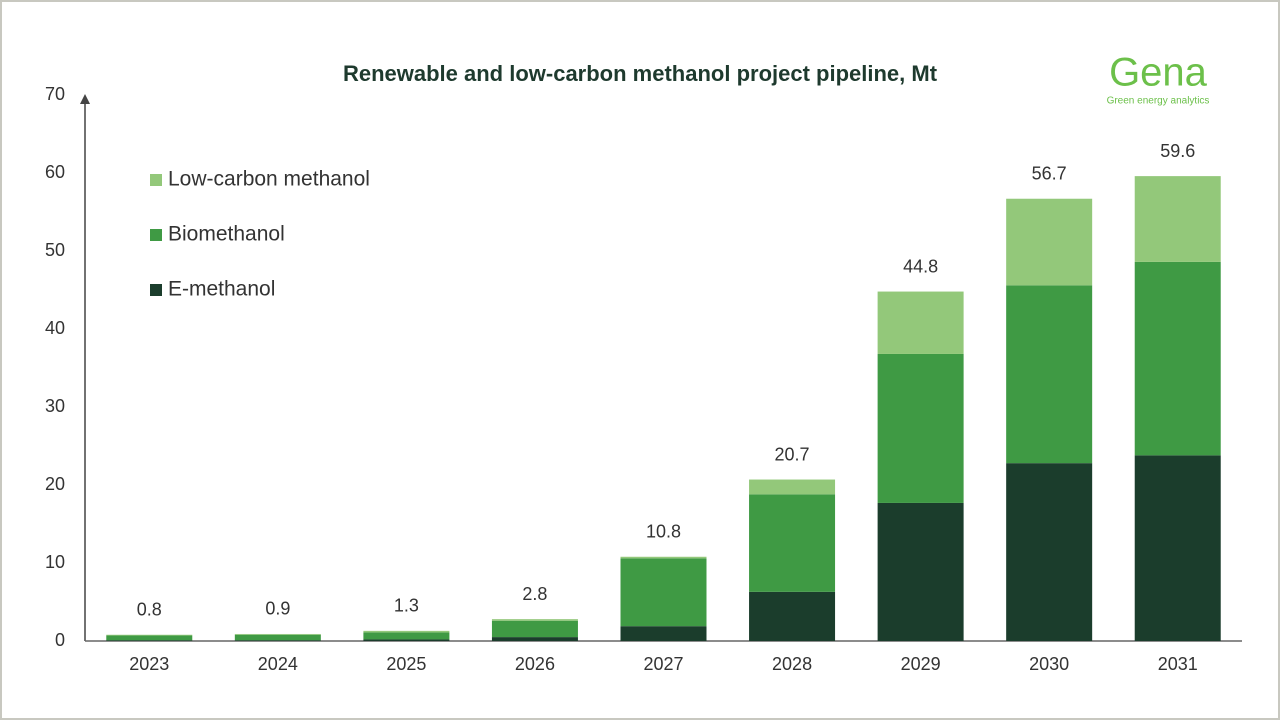  Describe the element at coordinates (406, 606) in the screenshot. I see `total-label: 1.3` at that location.